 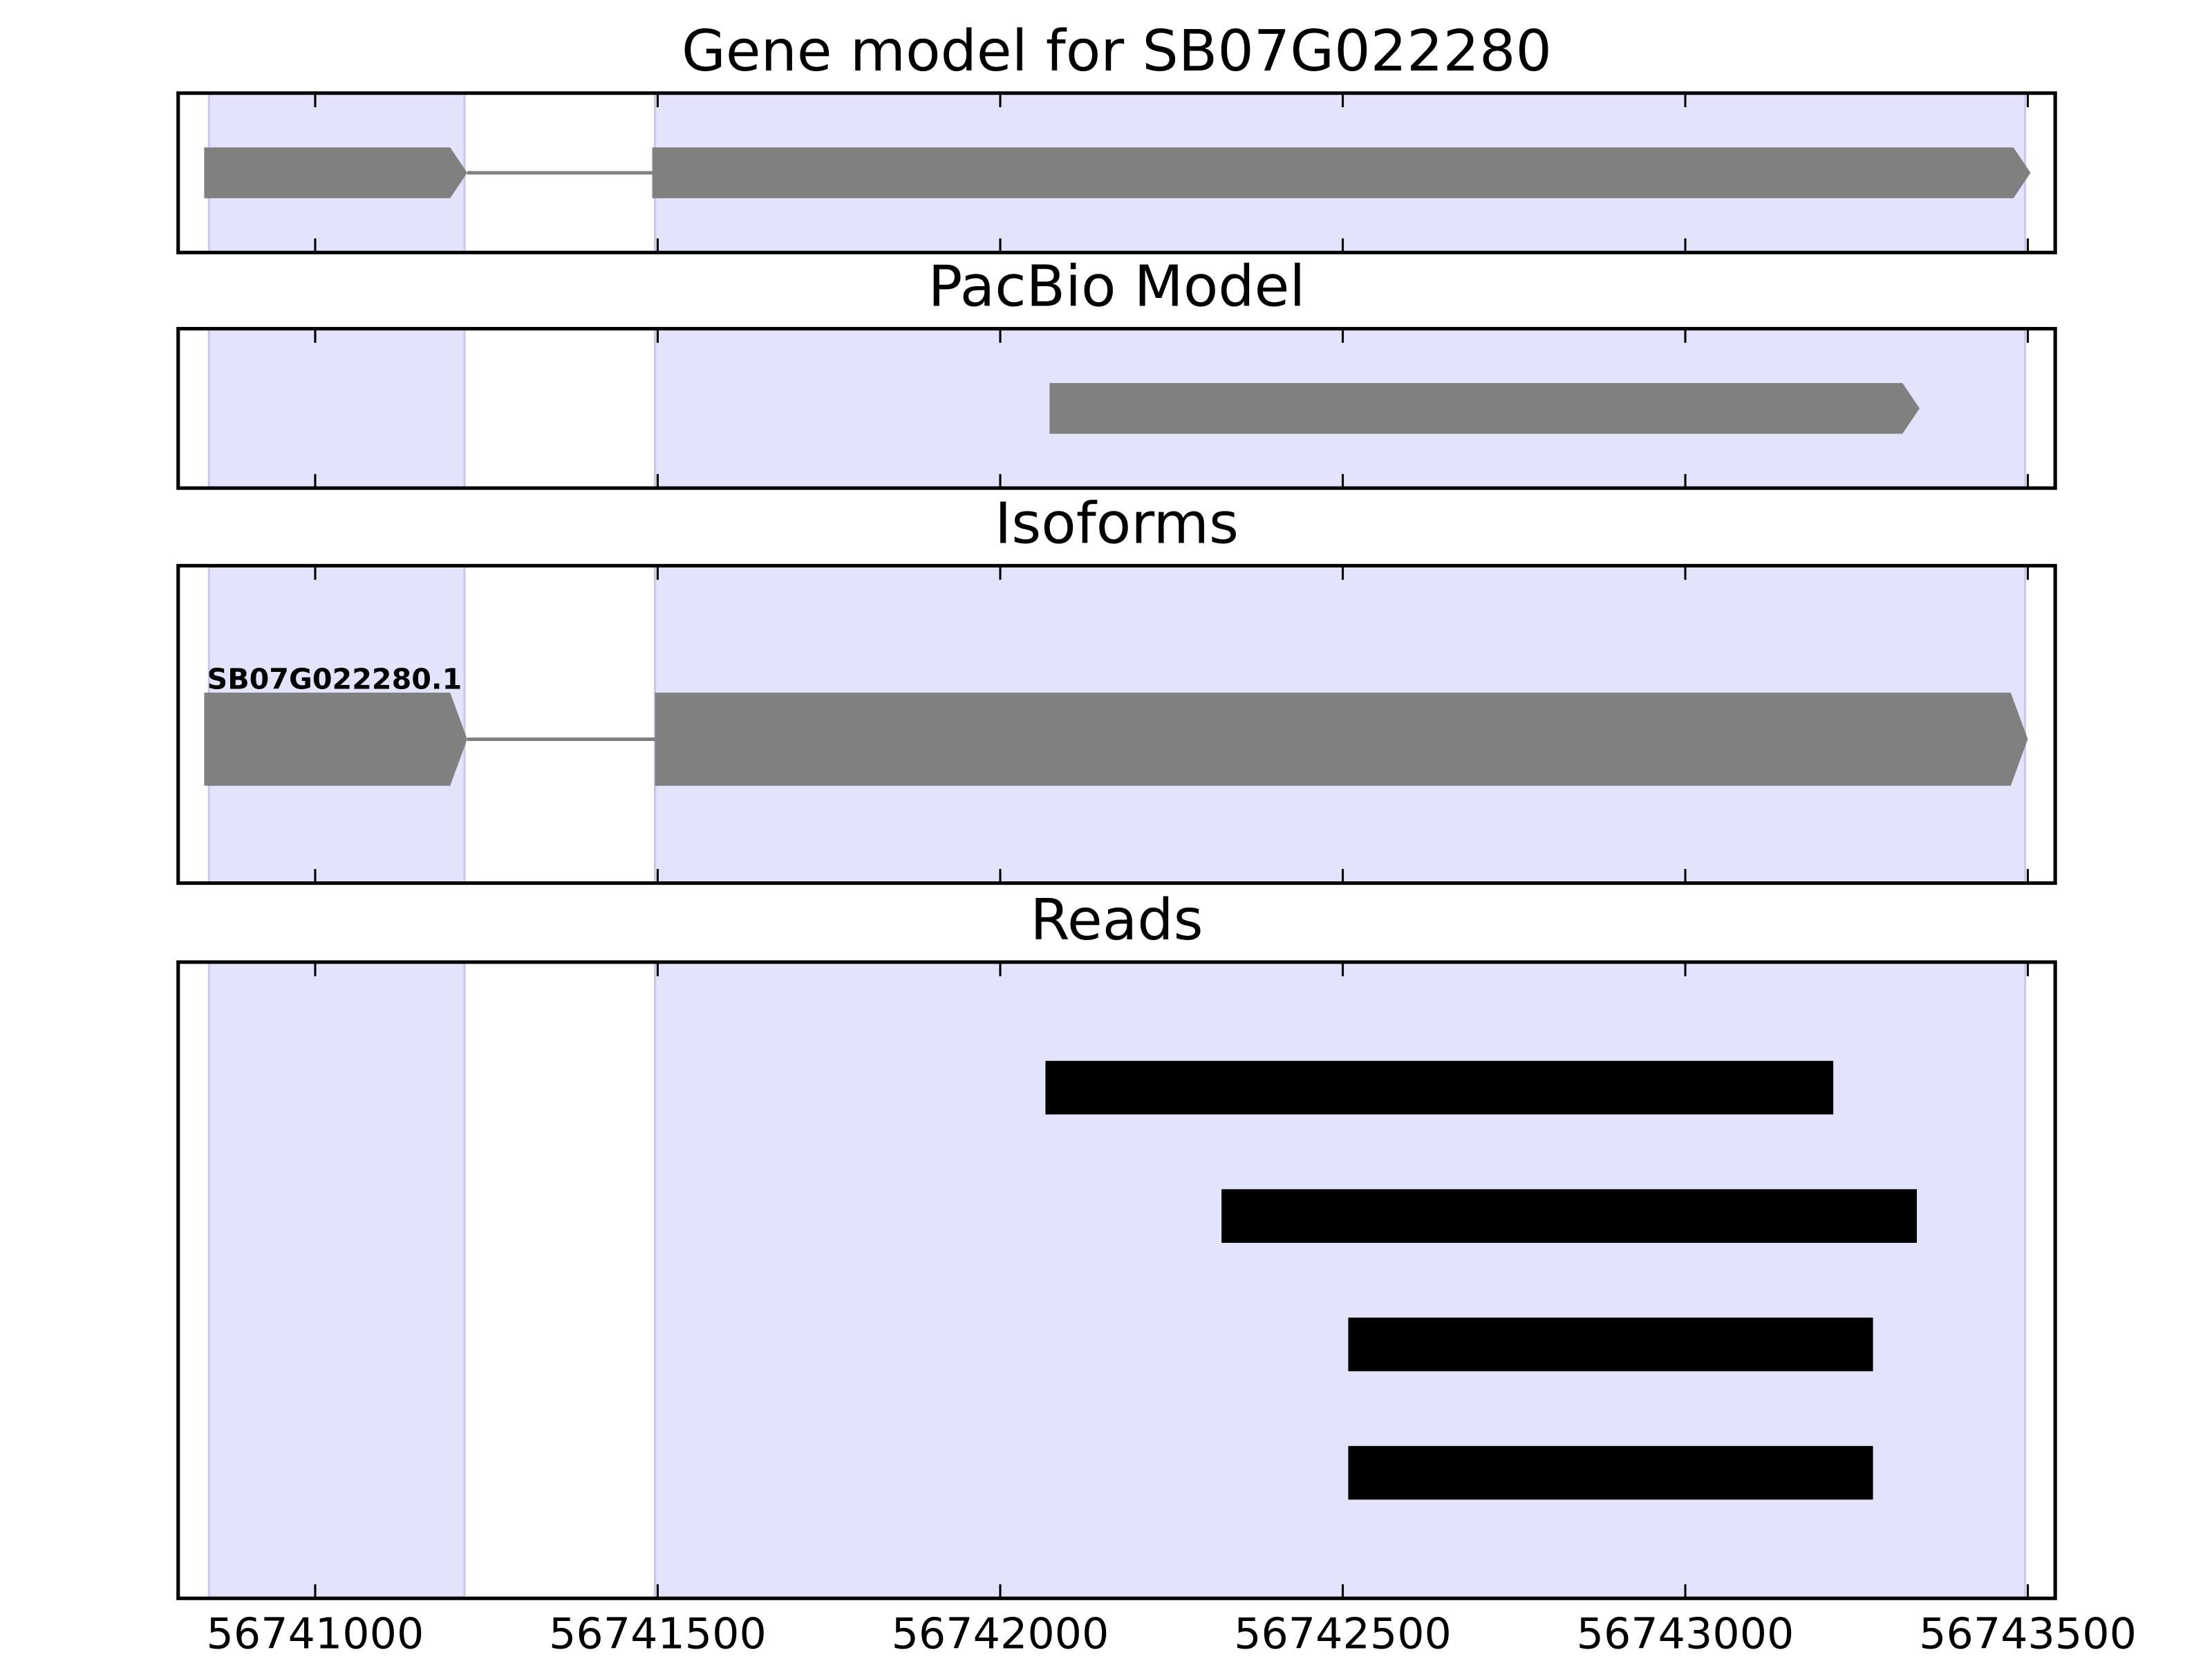 I want to click on x-tick-label: 56741500, so click(x=658, y=1634).